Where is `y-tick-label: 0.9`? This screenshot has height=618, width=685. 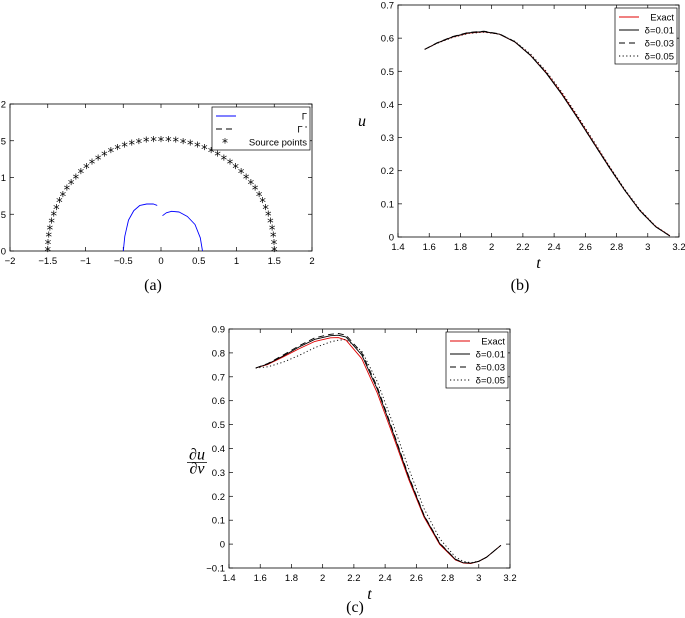
y-tick-label: 0.9 is located at coordinates (218, 330).